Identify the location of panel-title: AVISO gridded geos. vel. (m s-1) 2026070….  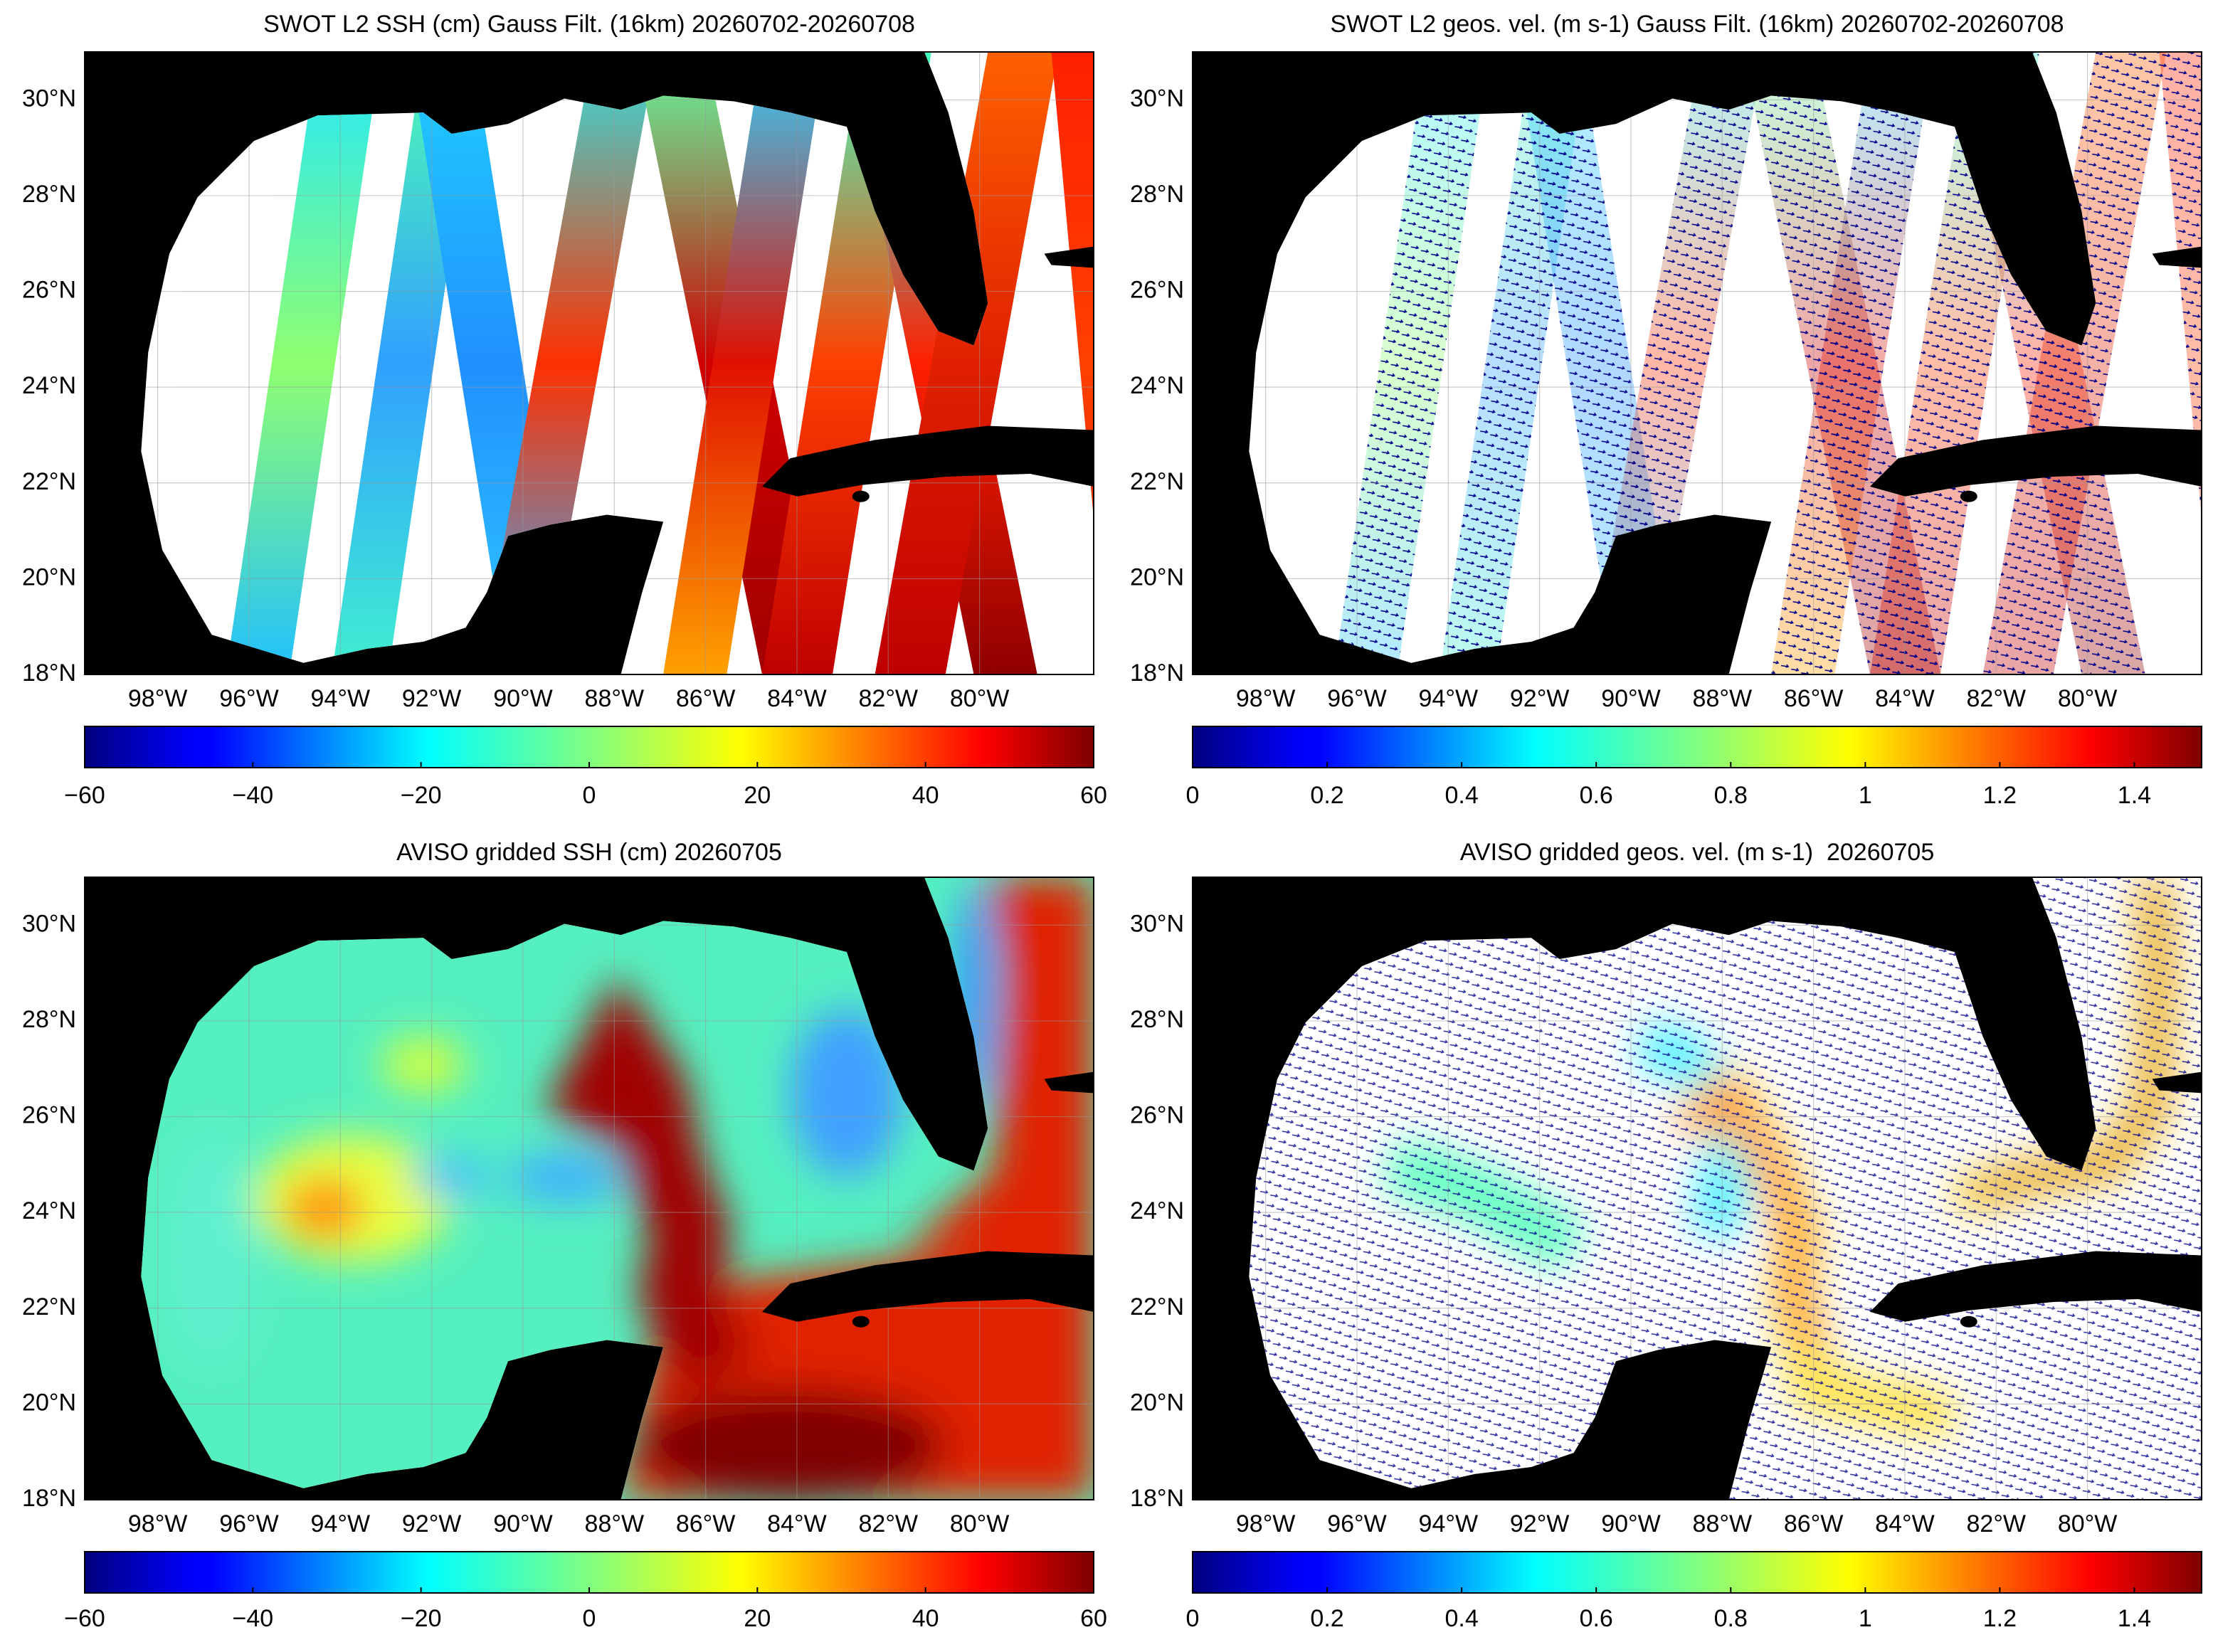
(1697, 852).